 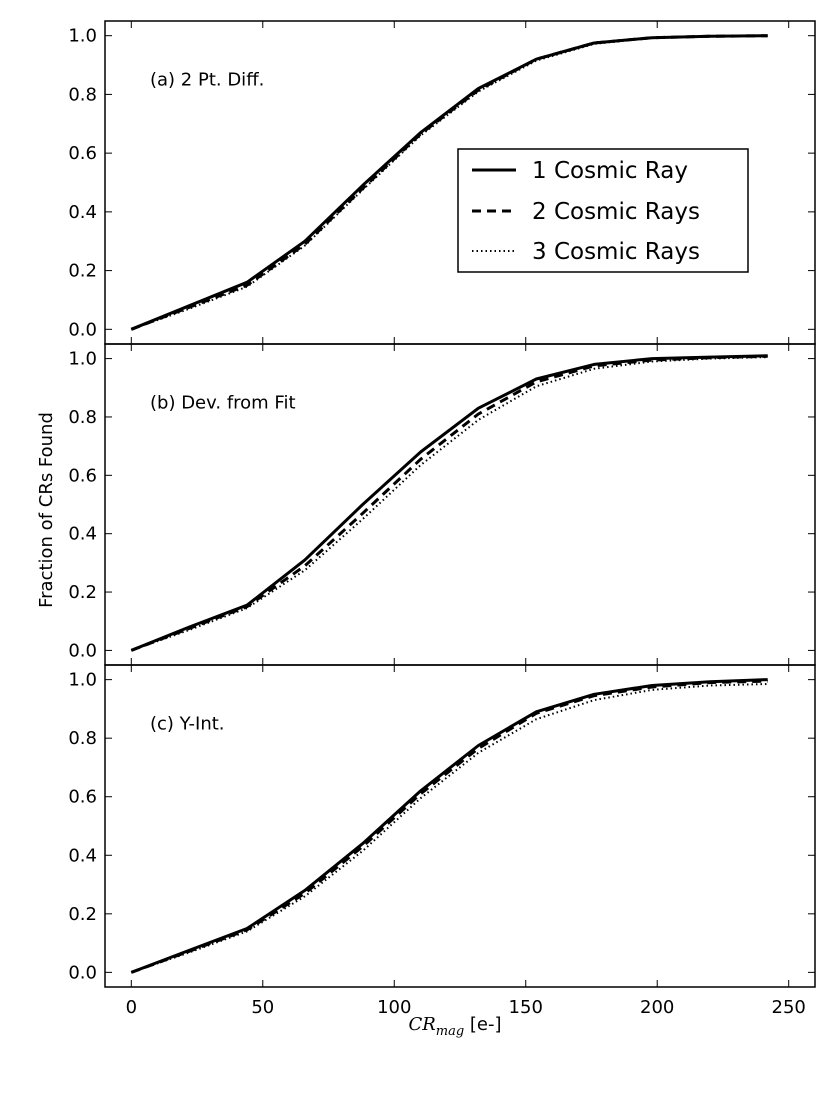 I want to click on x-axis-title-unit: [e-], so click(x=482, y=1024).